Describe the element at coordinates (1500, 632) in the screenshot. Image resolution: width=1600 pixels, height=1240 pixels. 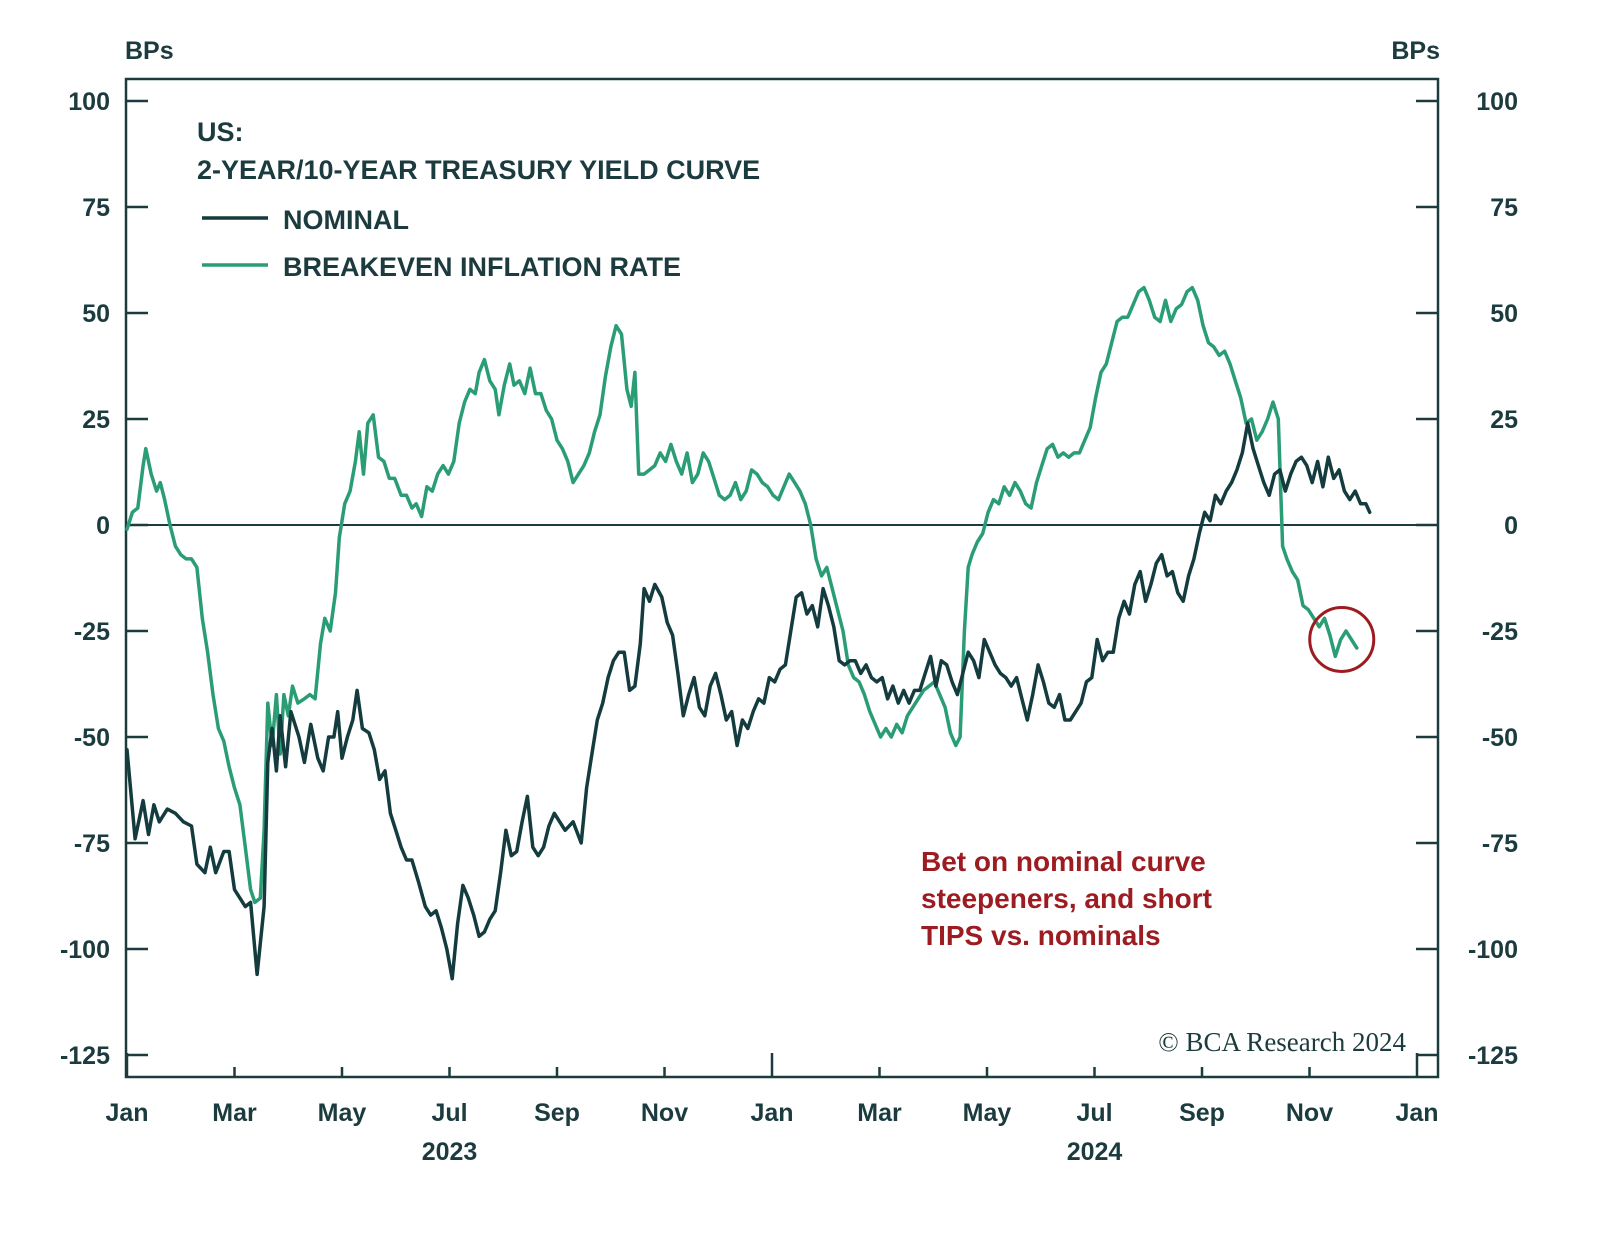
I see `y-tick-label-right: -25` at that location.